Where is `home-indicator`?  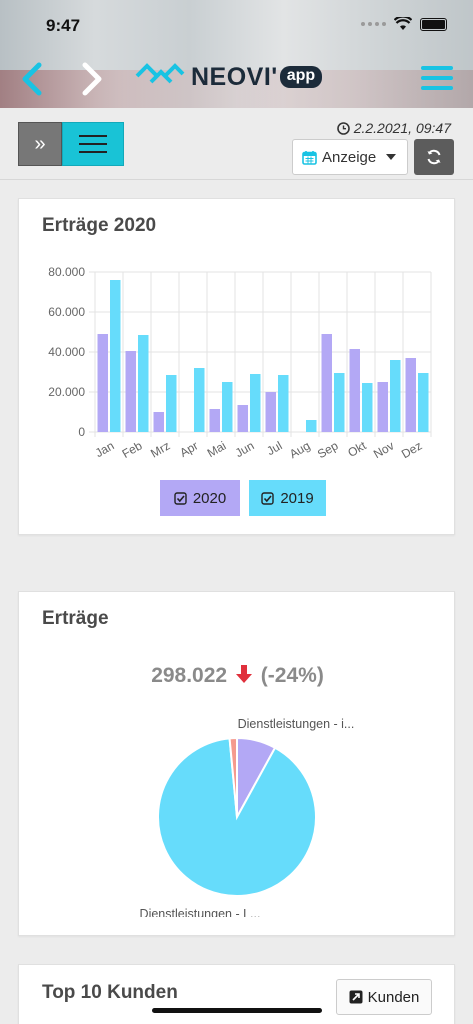
home-indicator is located at coordinates (237, 1010).